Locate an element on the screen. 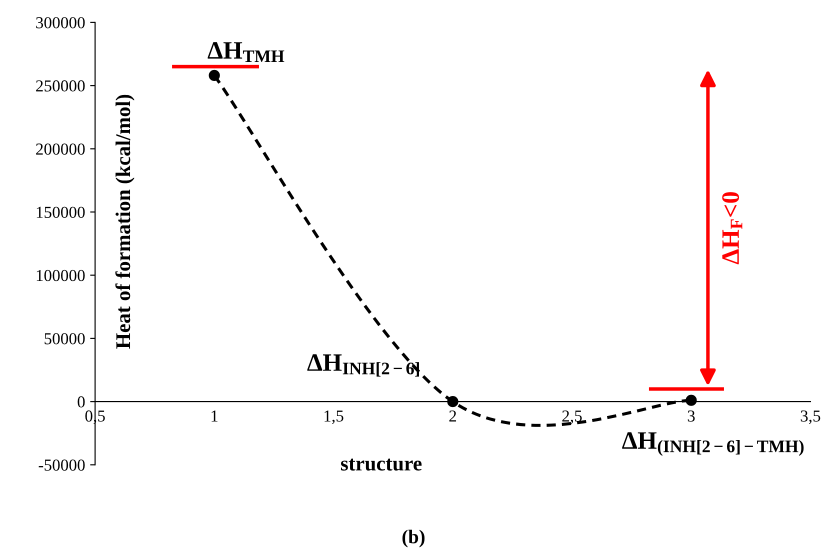  y-tick-label: 150000 is located at coordinates (60, 212).